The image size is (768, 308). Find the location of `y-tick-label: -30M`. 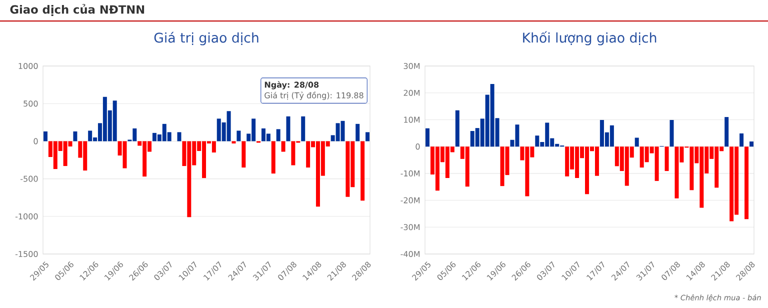

y-tick-label: -30M is located at coordinates (410, 227).